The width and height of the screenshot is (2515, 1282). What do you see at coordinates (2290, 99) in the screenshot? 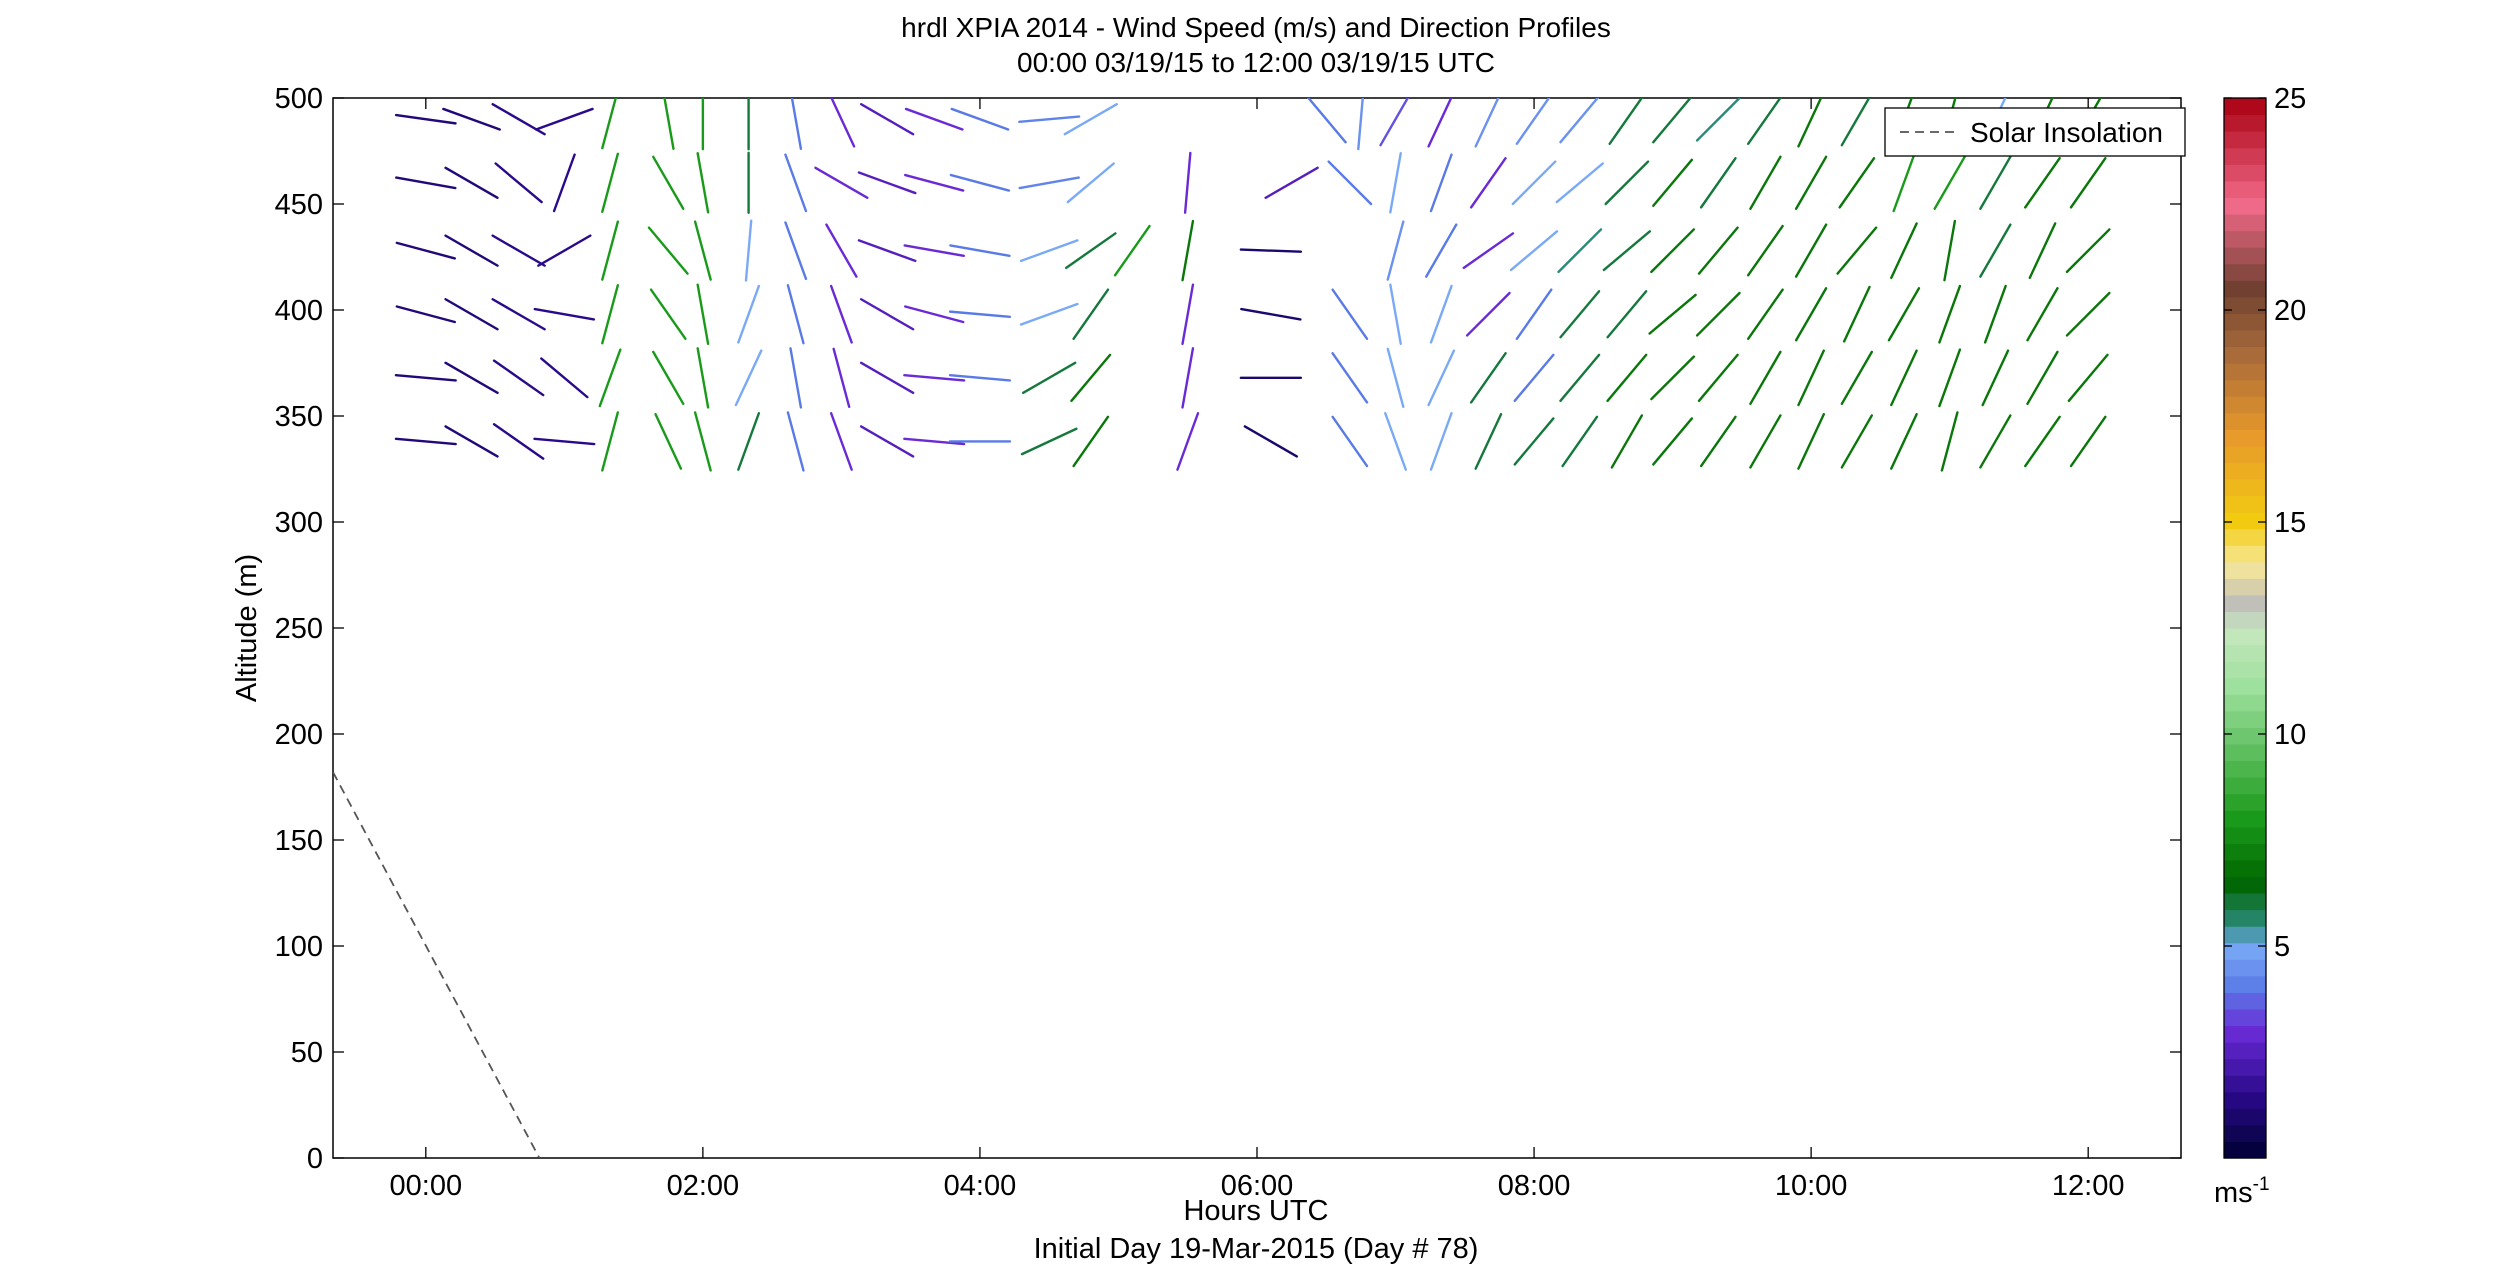
I see `colorbar-tick-label-4: 25` at bounding box center [2290, 99].